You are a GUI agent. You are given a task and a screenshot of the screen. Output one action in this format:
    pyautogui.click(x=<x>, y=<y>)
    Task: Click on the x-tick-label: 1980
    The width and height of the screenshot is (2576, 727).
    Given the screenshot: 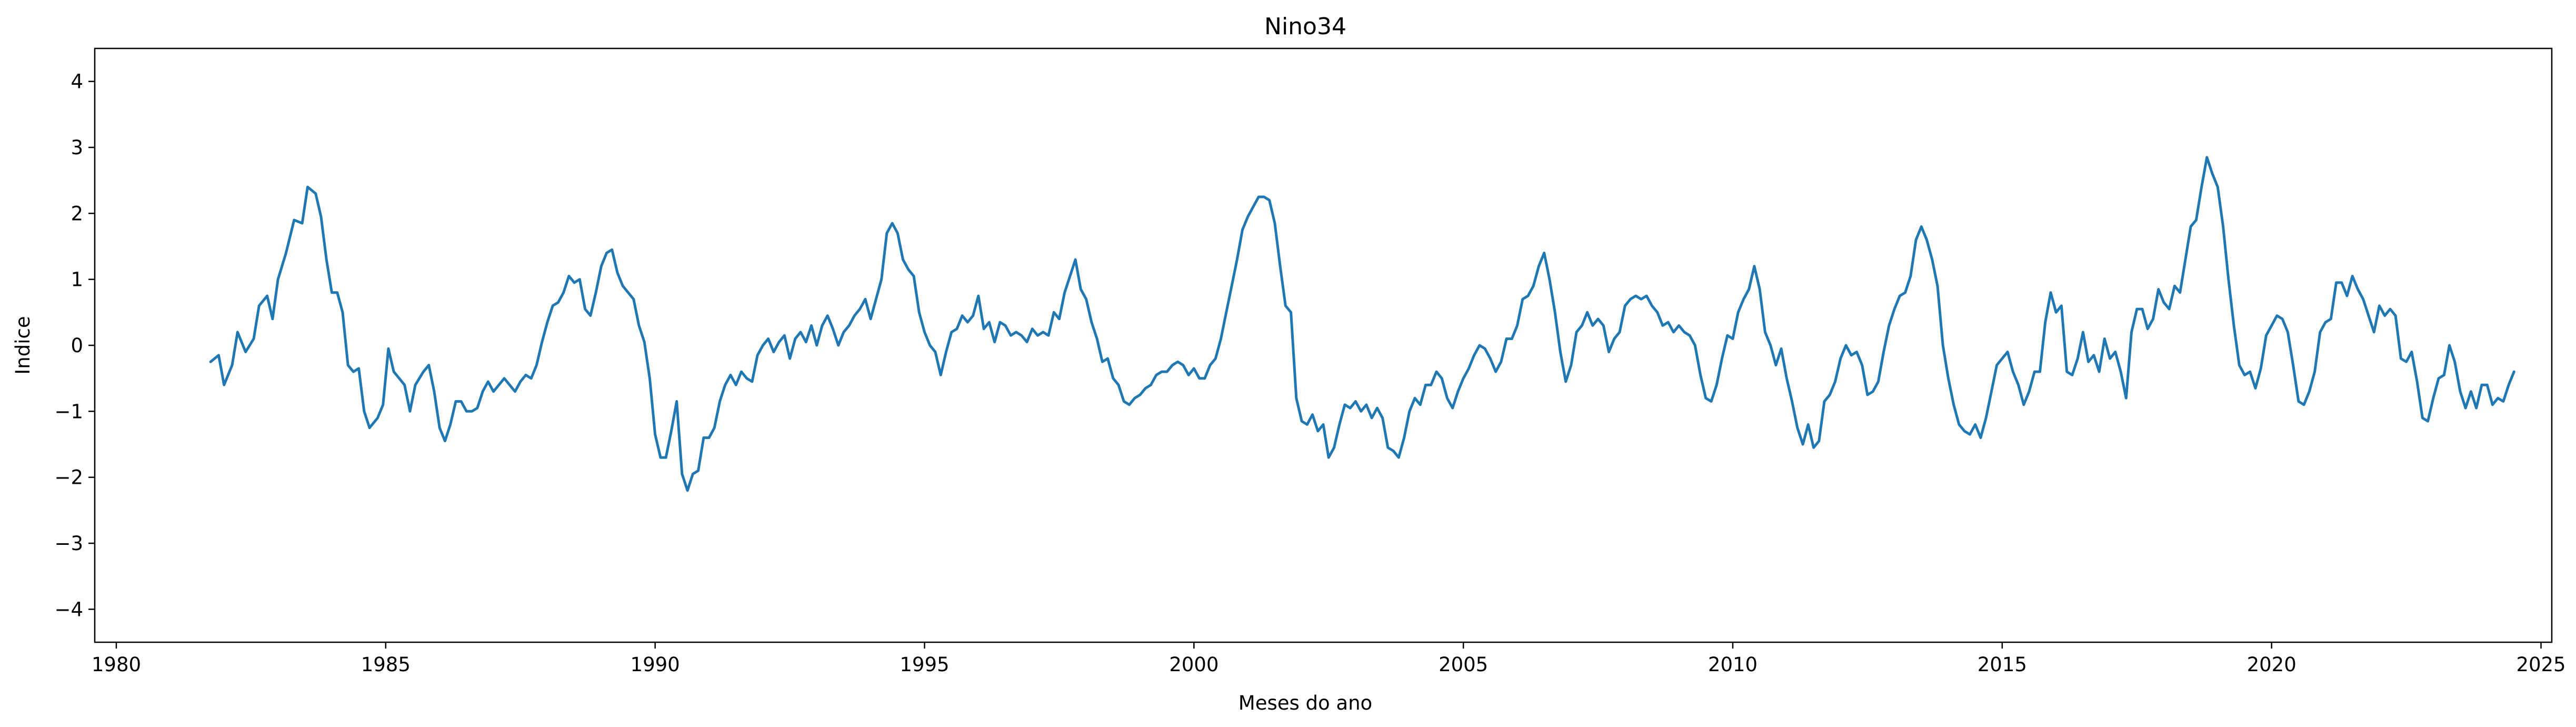 What is the action you would take?
    pyautogui.click(x=117, y=664)
    